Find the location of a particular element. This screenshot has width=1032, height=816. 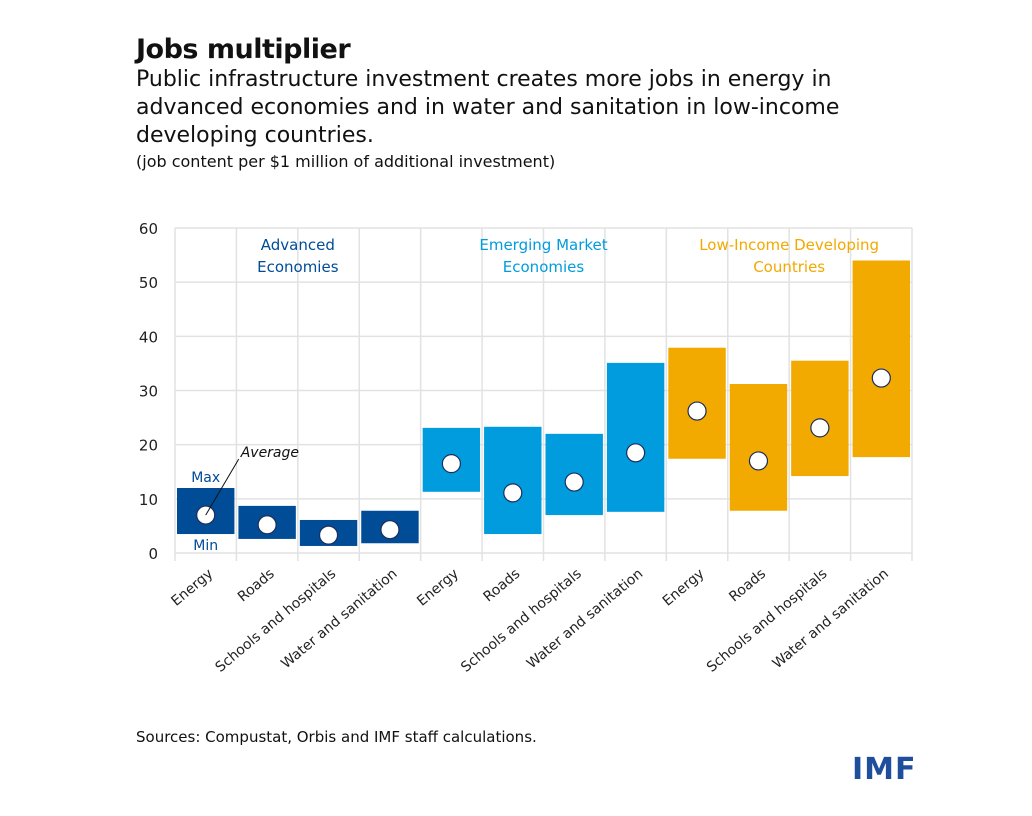

group-label: Advanced is located at coordinates (298, 245).